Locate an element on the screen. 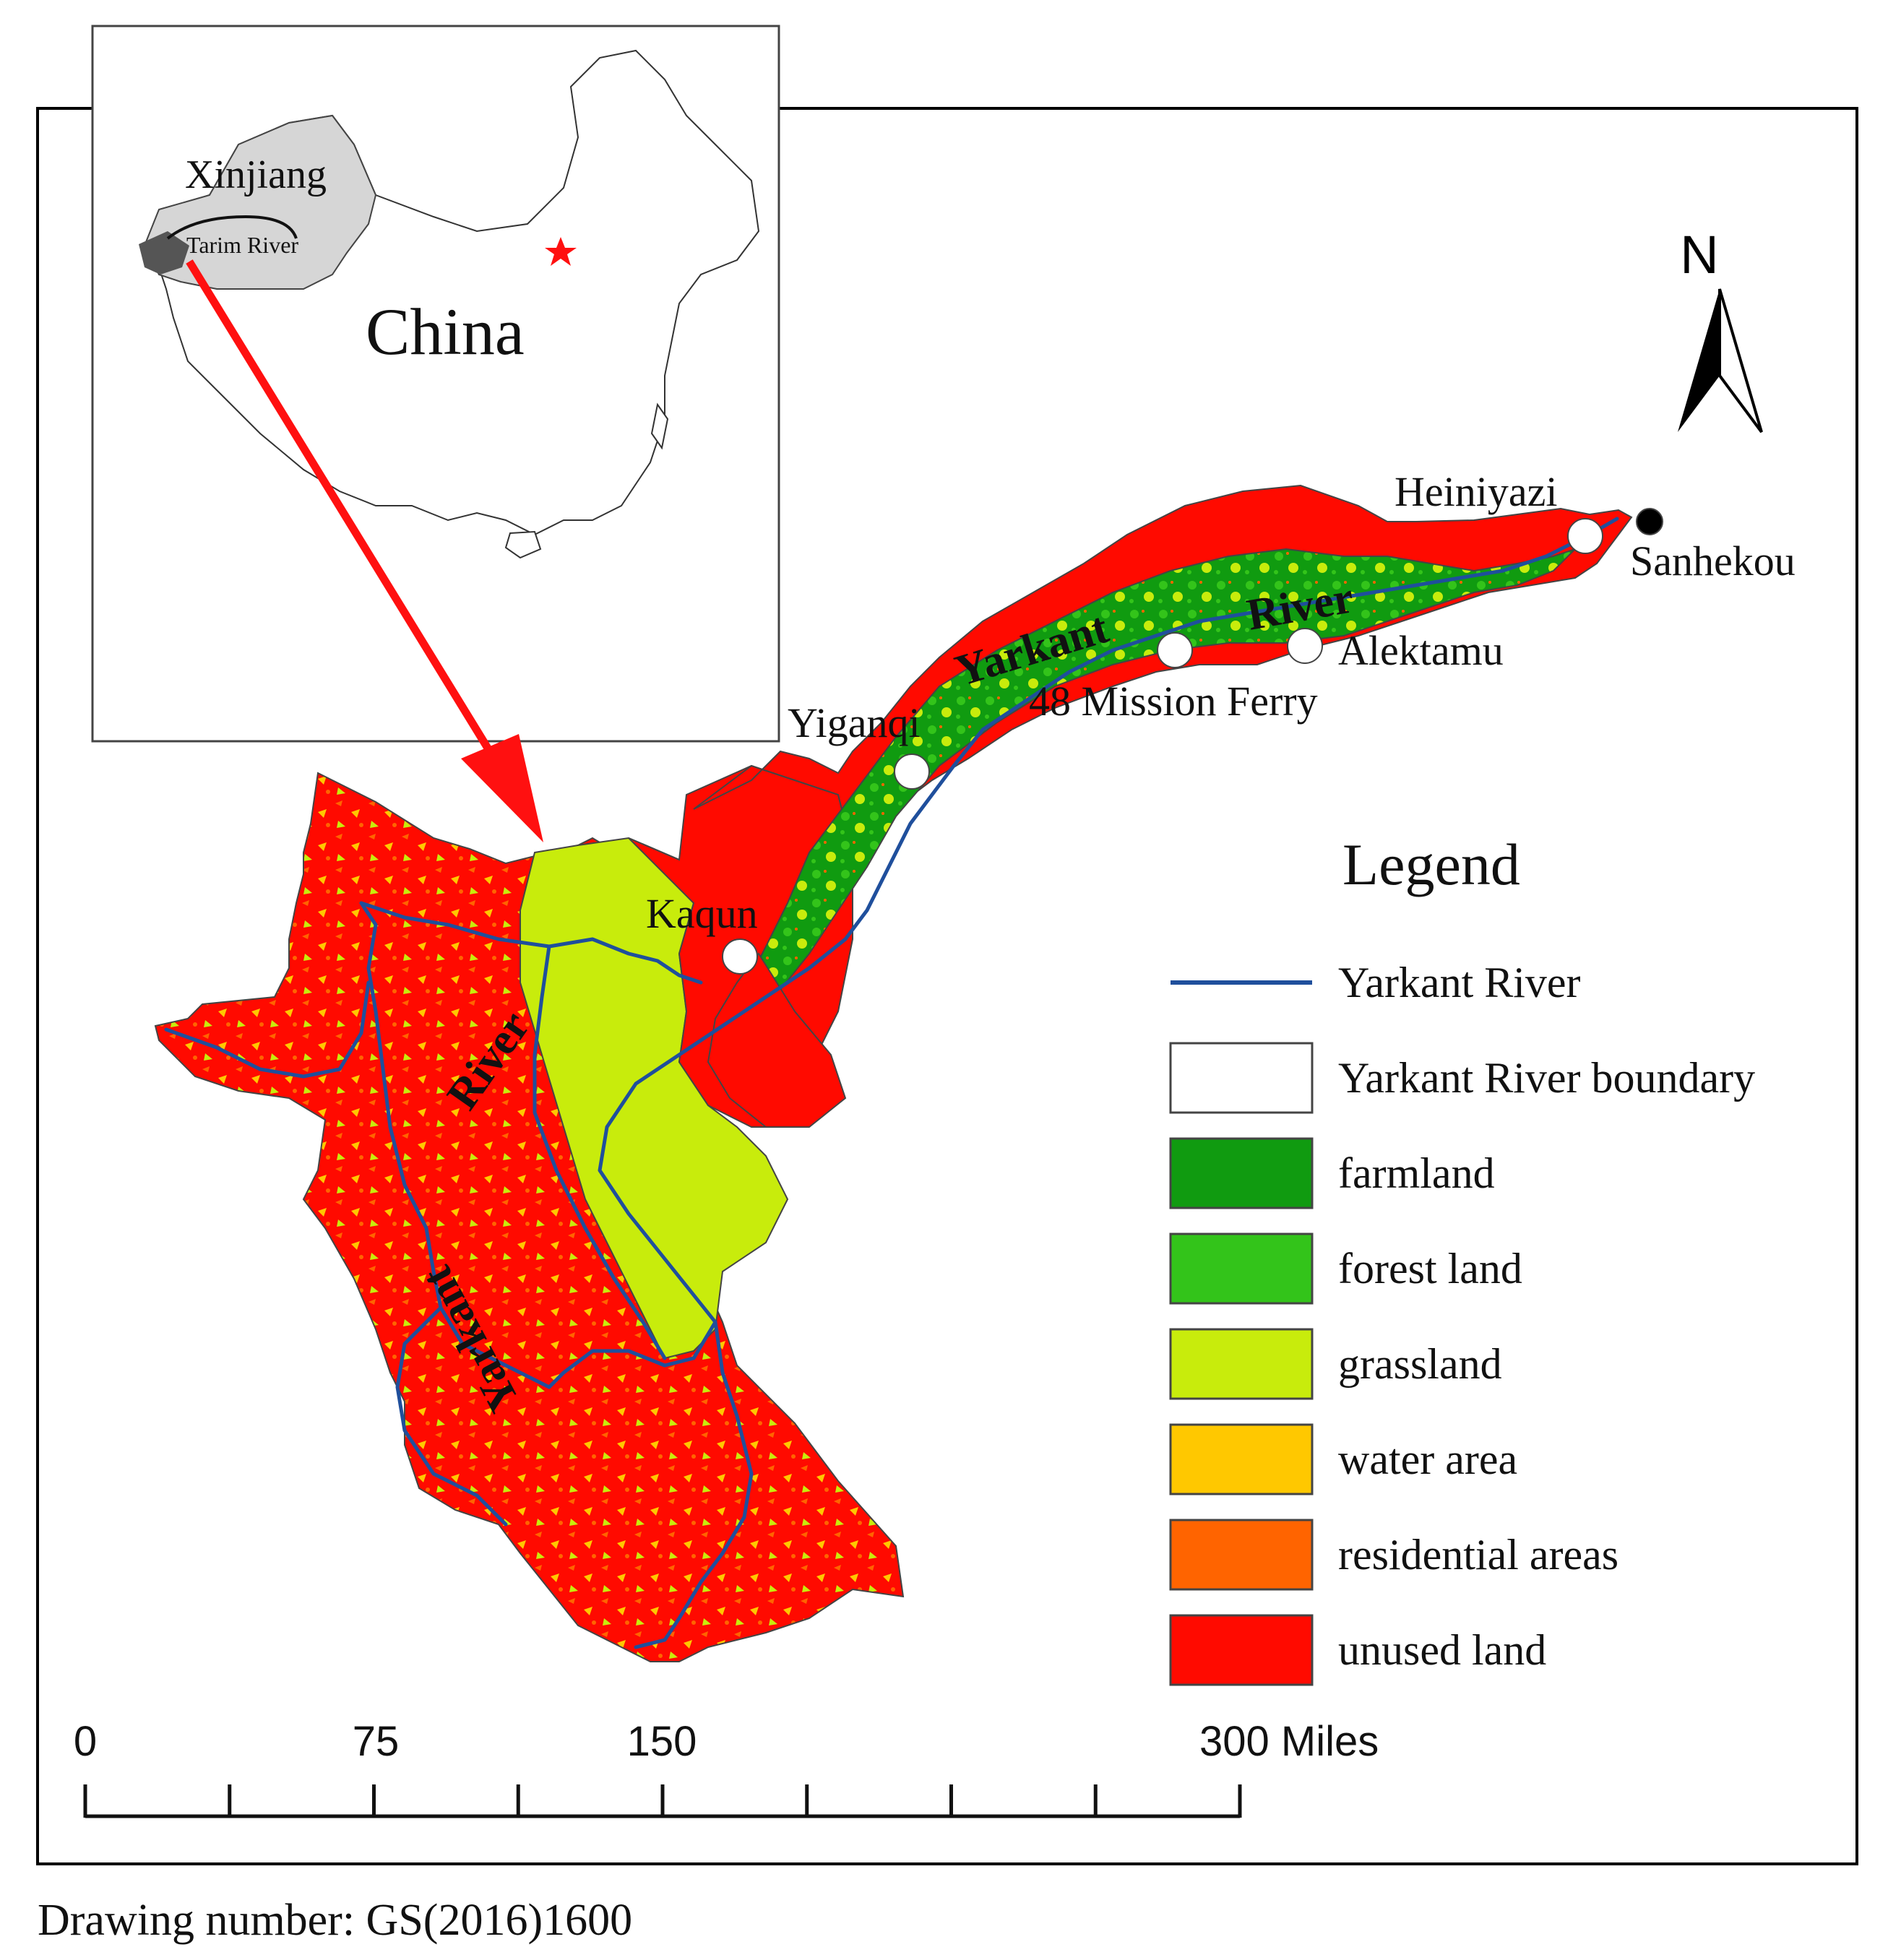  scale-bar: 0 75 150 300 Miles is located at coordinates (726, 1768).